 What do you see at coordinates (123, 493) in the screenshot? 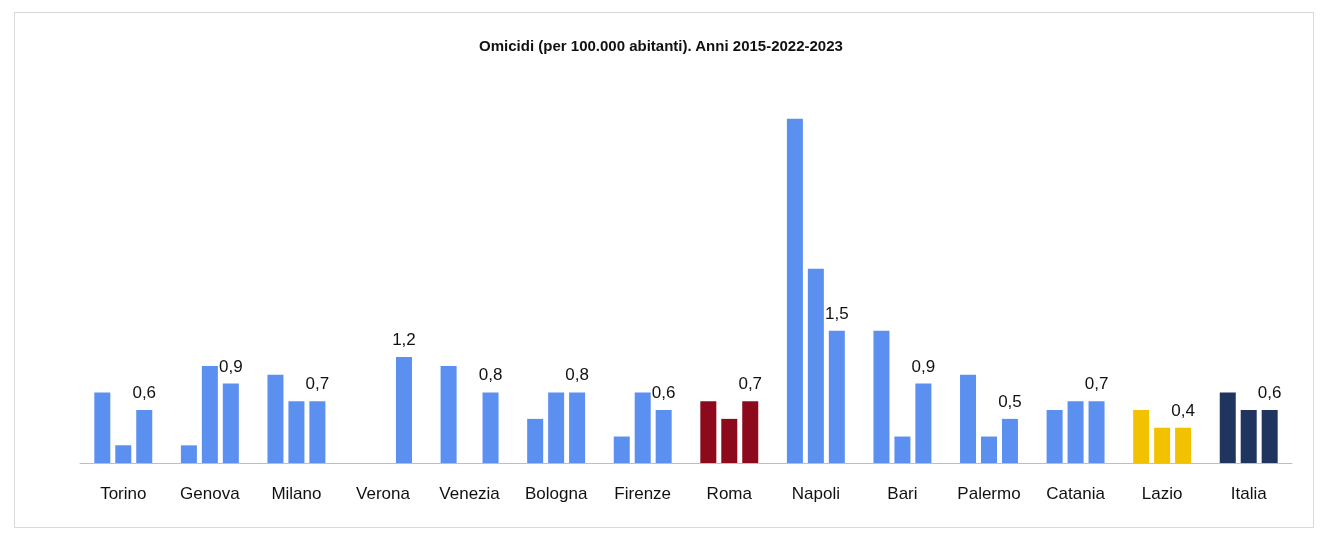
I see `x-tick-label: Torino` at bounding box center [123, 493].